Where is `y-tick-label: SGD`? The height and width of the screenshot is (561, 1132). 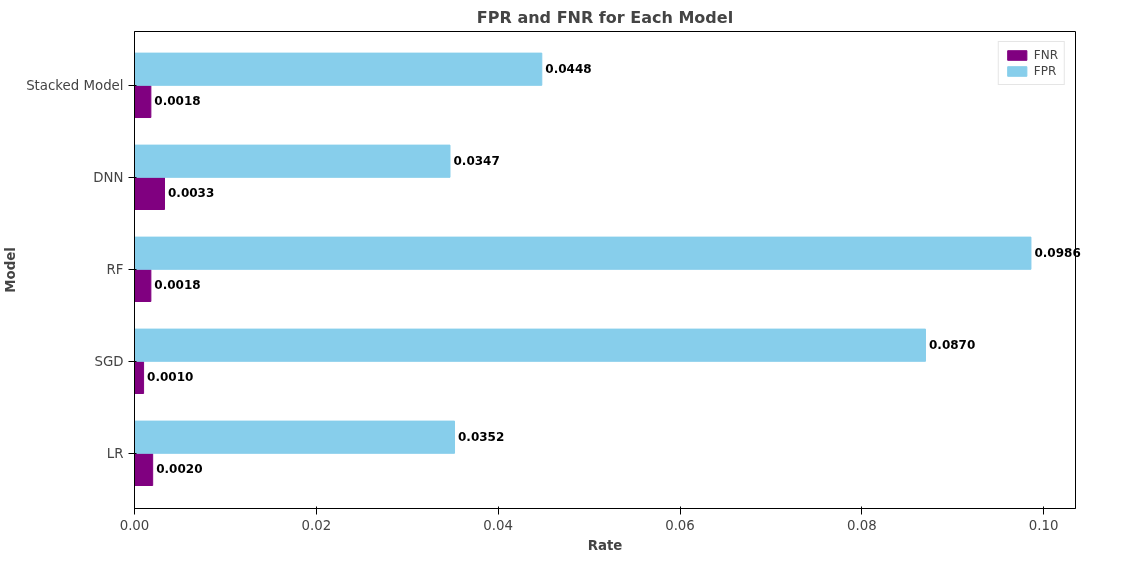 y-tick-label: SGD is located at coordinates (109, 361).